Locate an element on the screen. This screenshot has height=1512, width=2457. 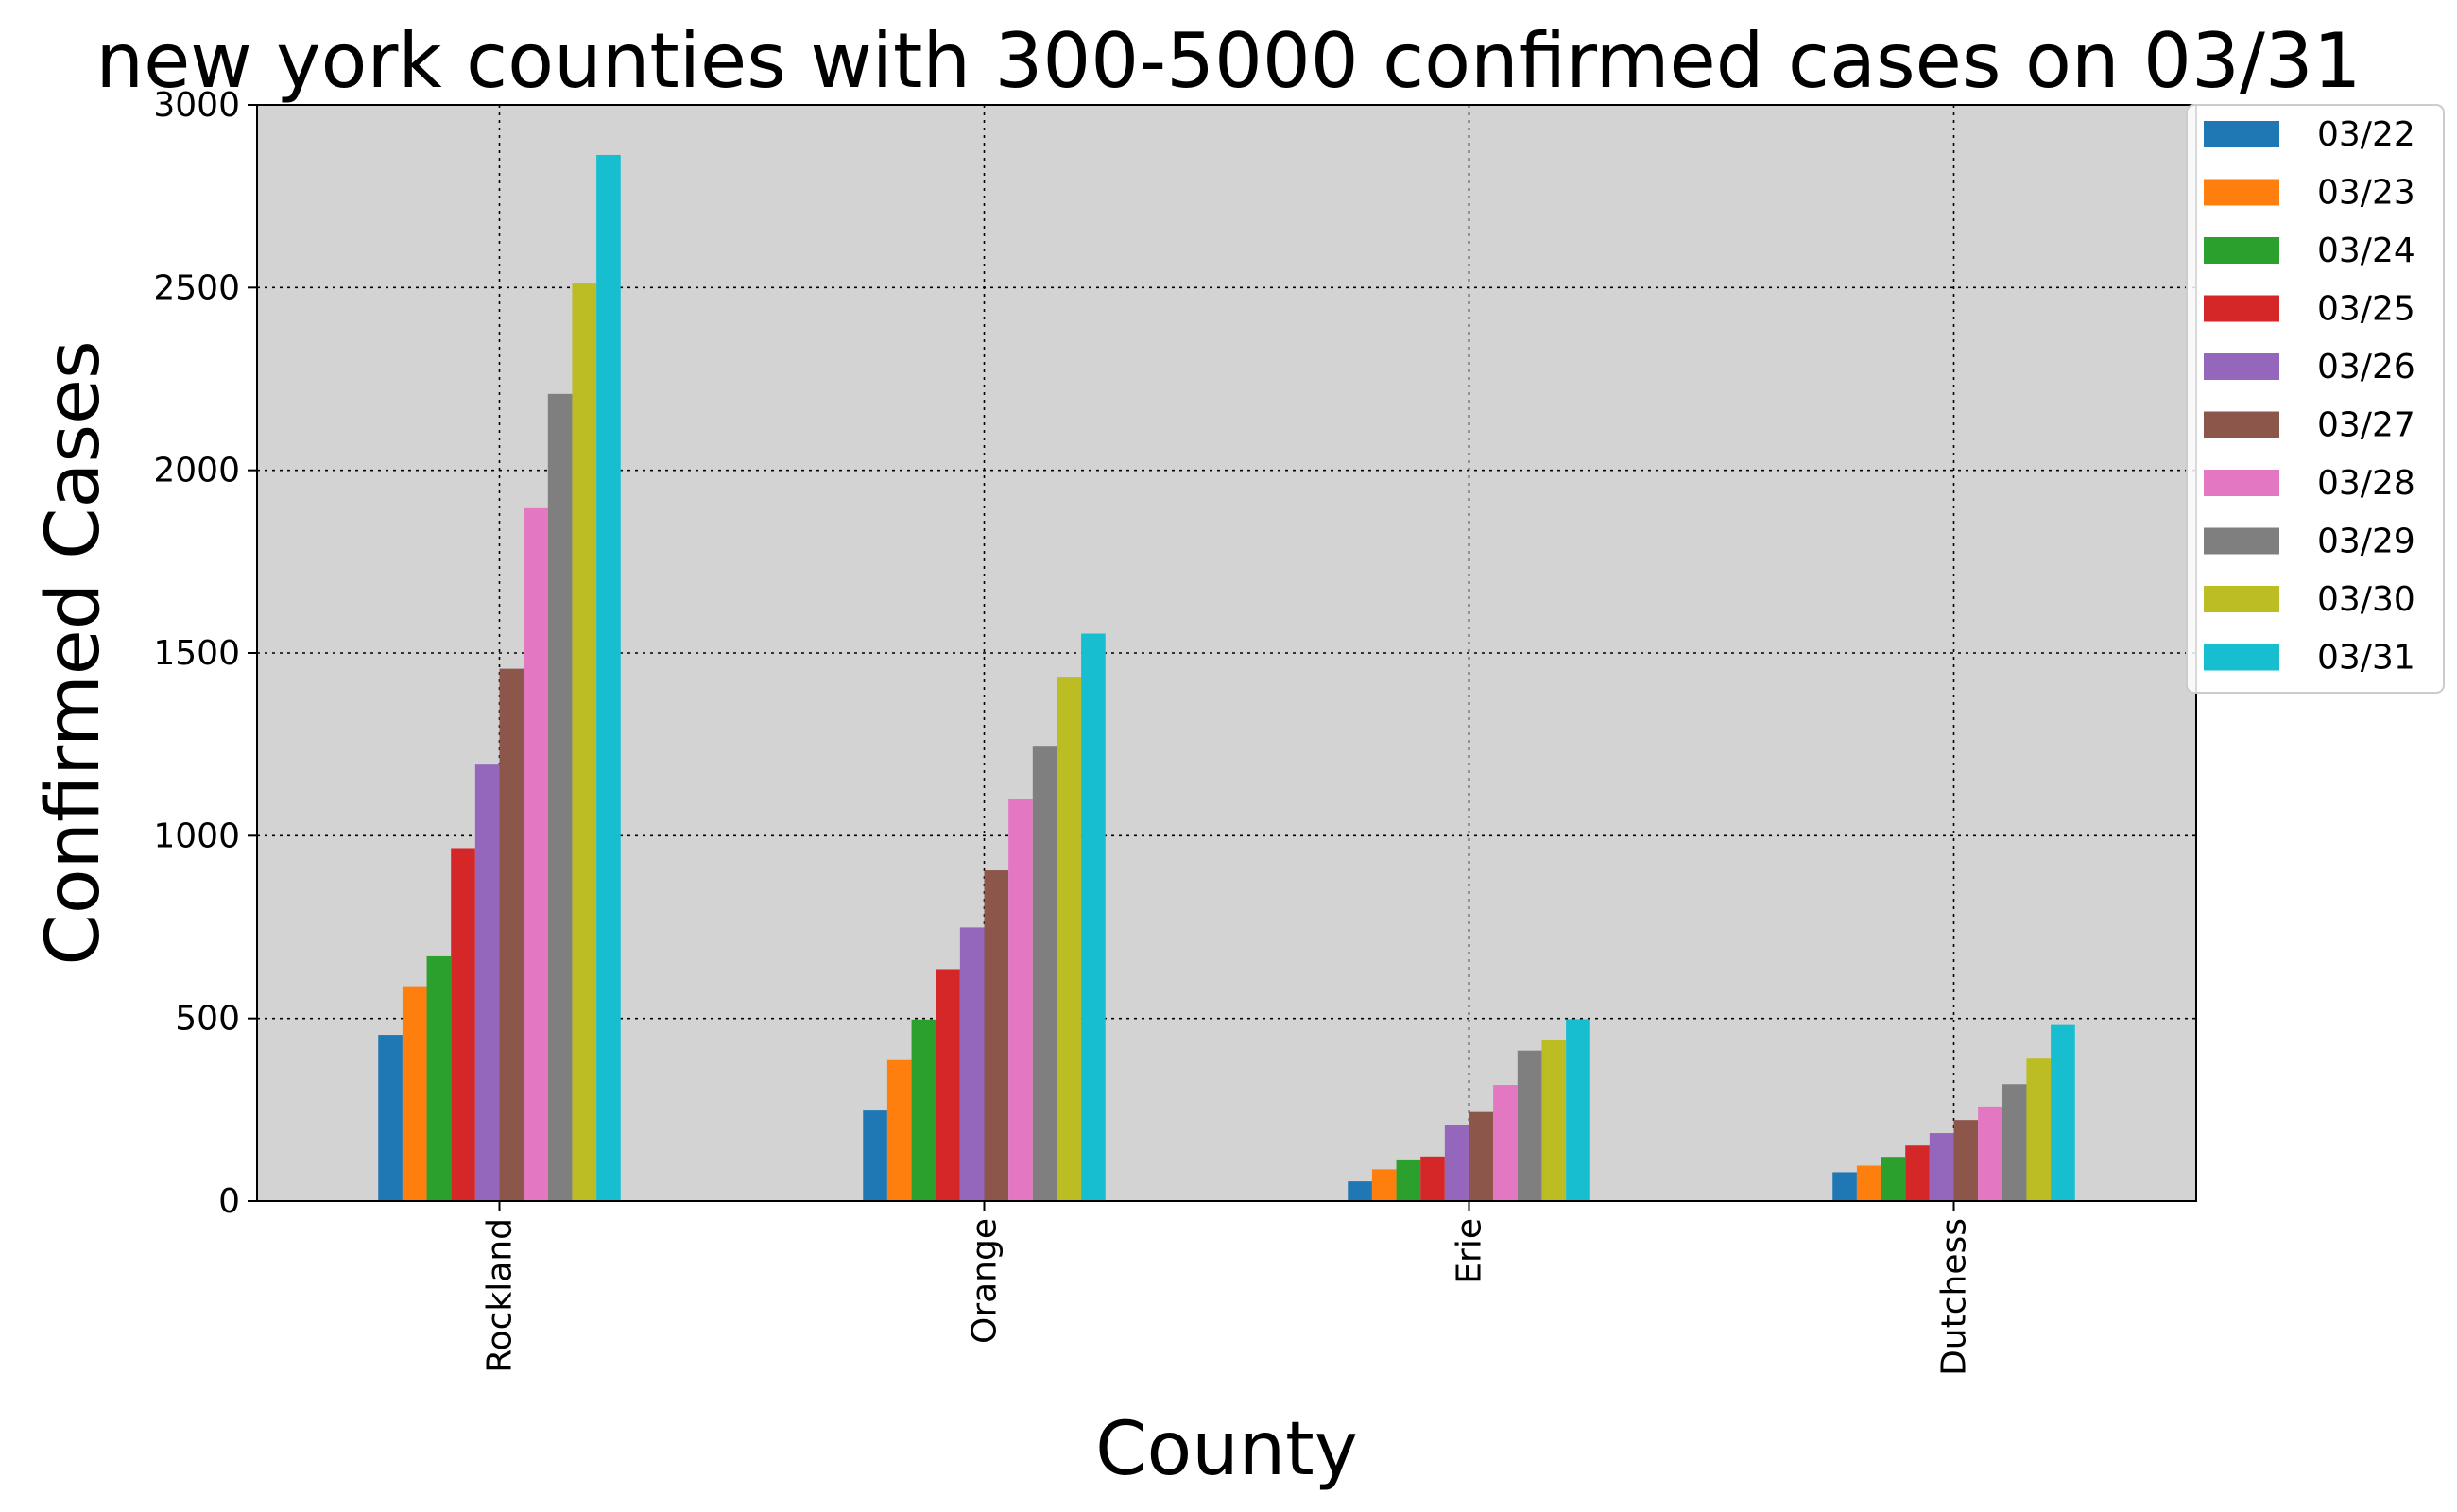
y-tick-label: 3000 is located at coordinates (196, 105).